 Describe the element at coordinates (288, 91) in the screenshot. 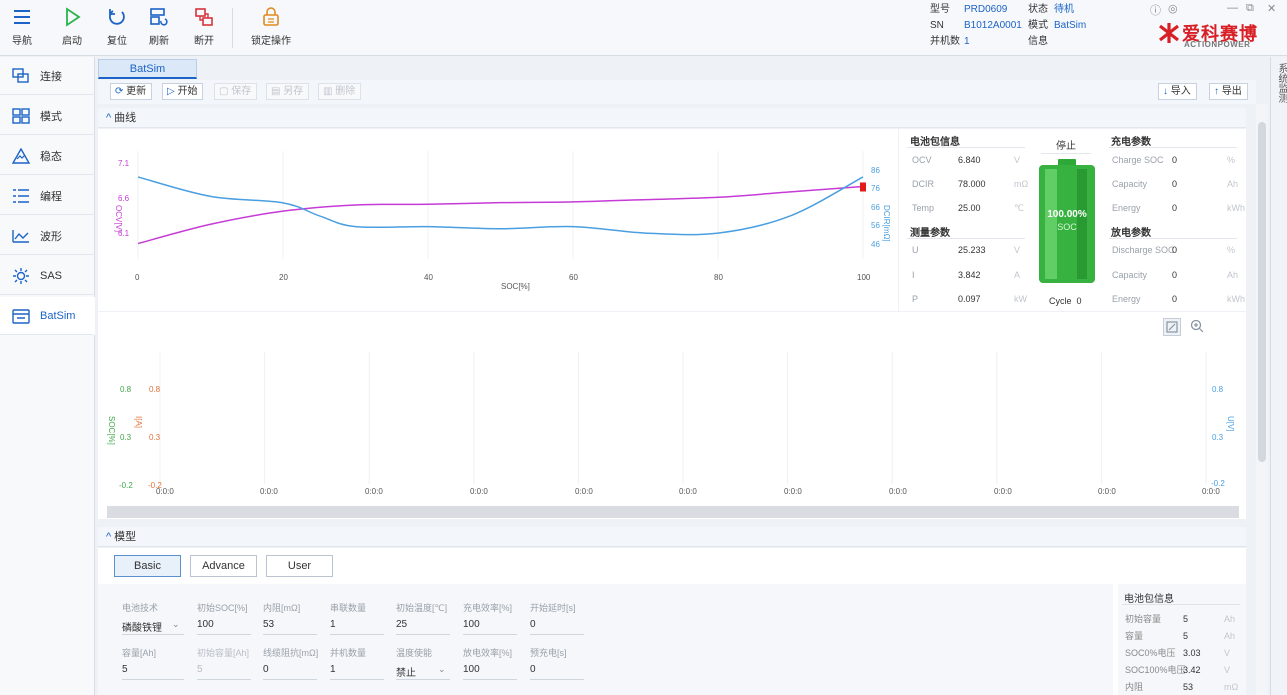

I see `save-as-button: ▤ 另存` at that location.